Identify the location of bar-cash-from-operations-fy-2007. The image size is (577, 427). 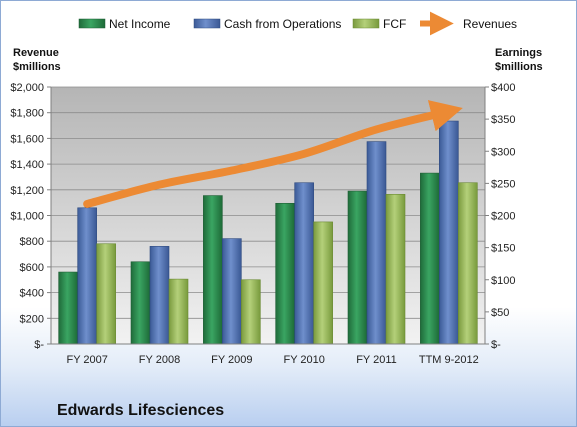
(87, 276).